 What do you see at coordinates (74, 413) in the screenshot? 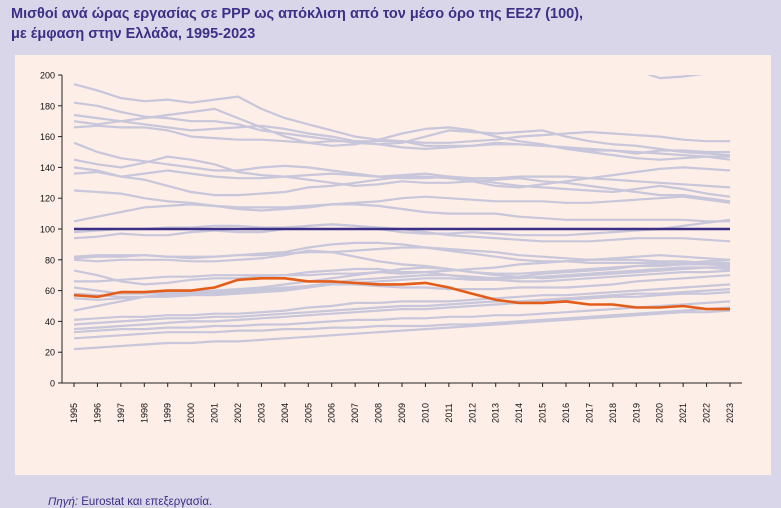
I see `x-tick-label: 1995` at bounding box center [74, 413].